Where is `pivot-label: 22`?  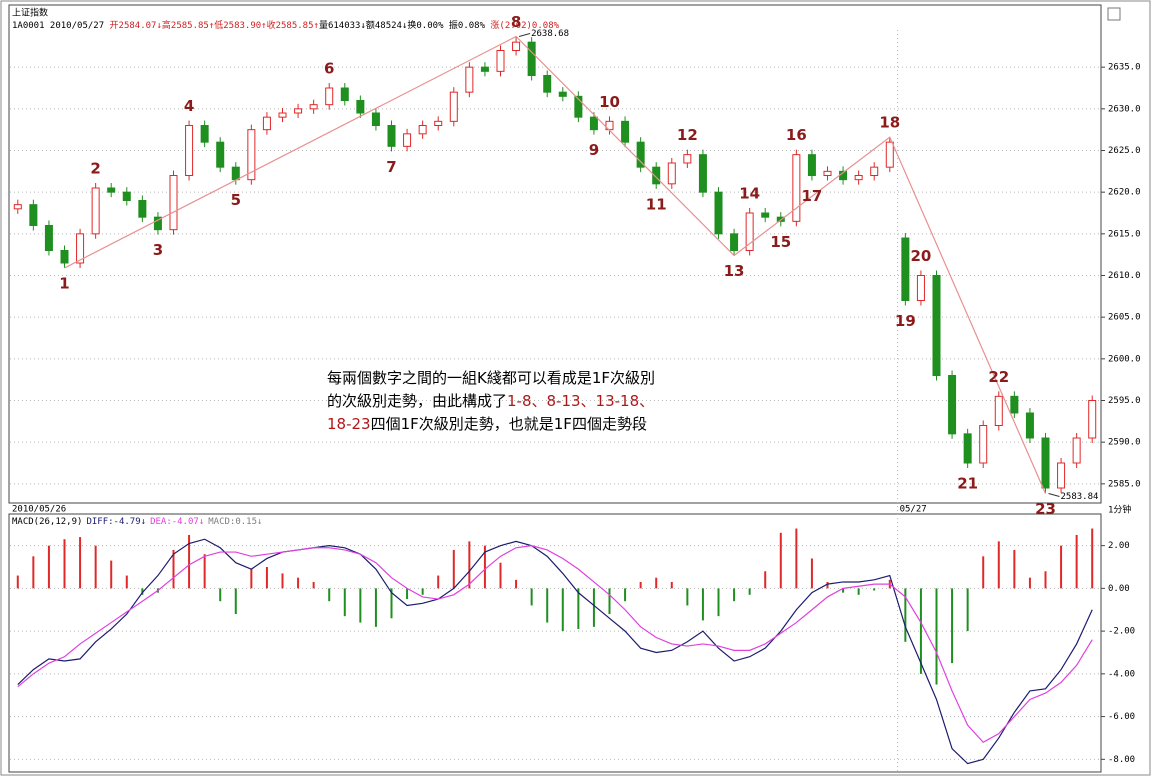
pivot-label: 22 is located at coordinates (998, 377).